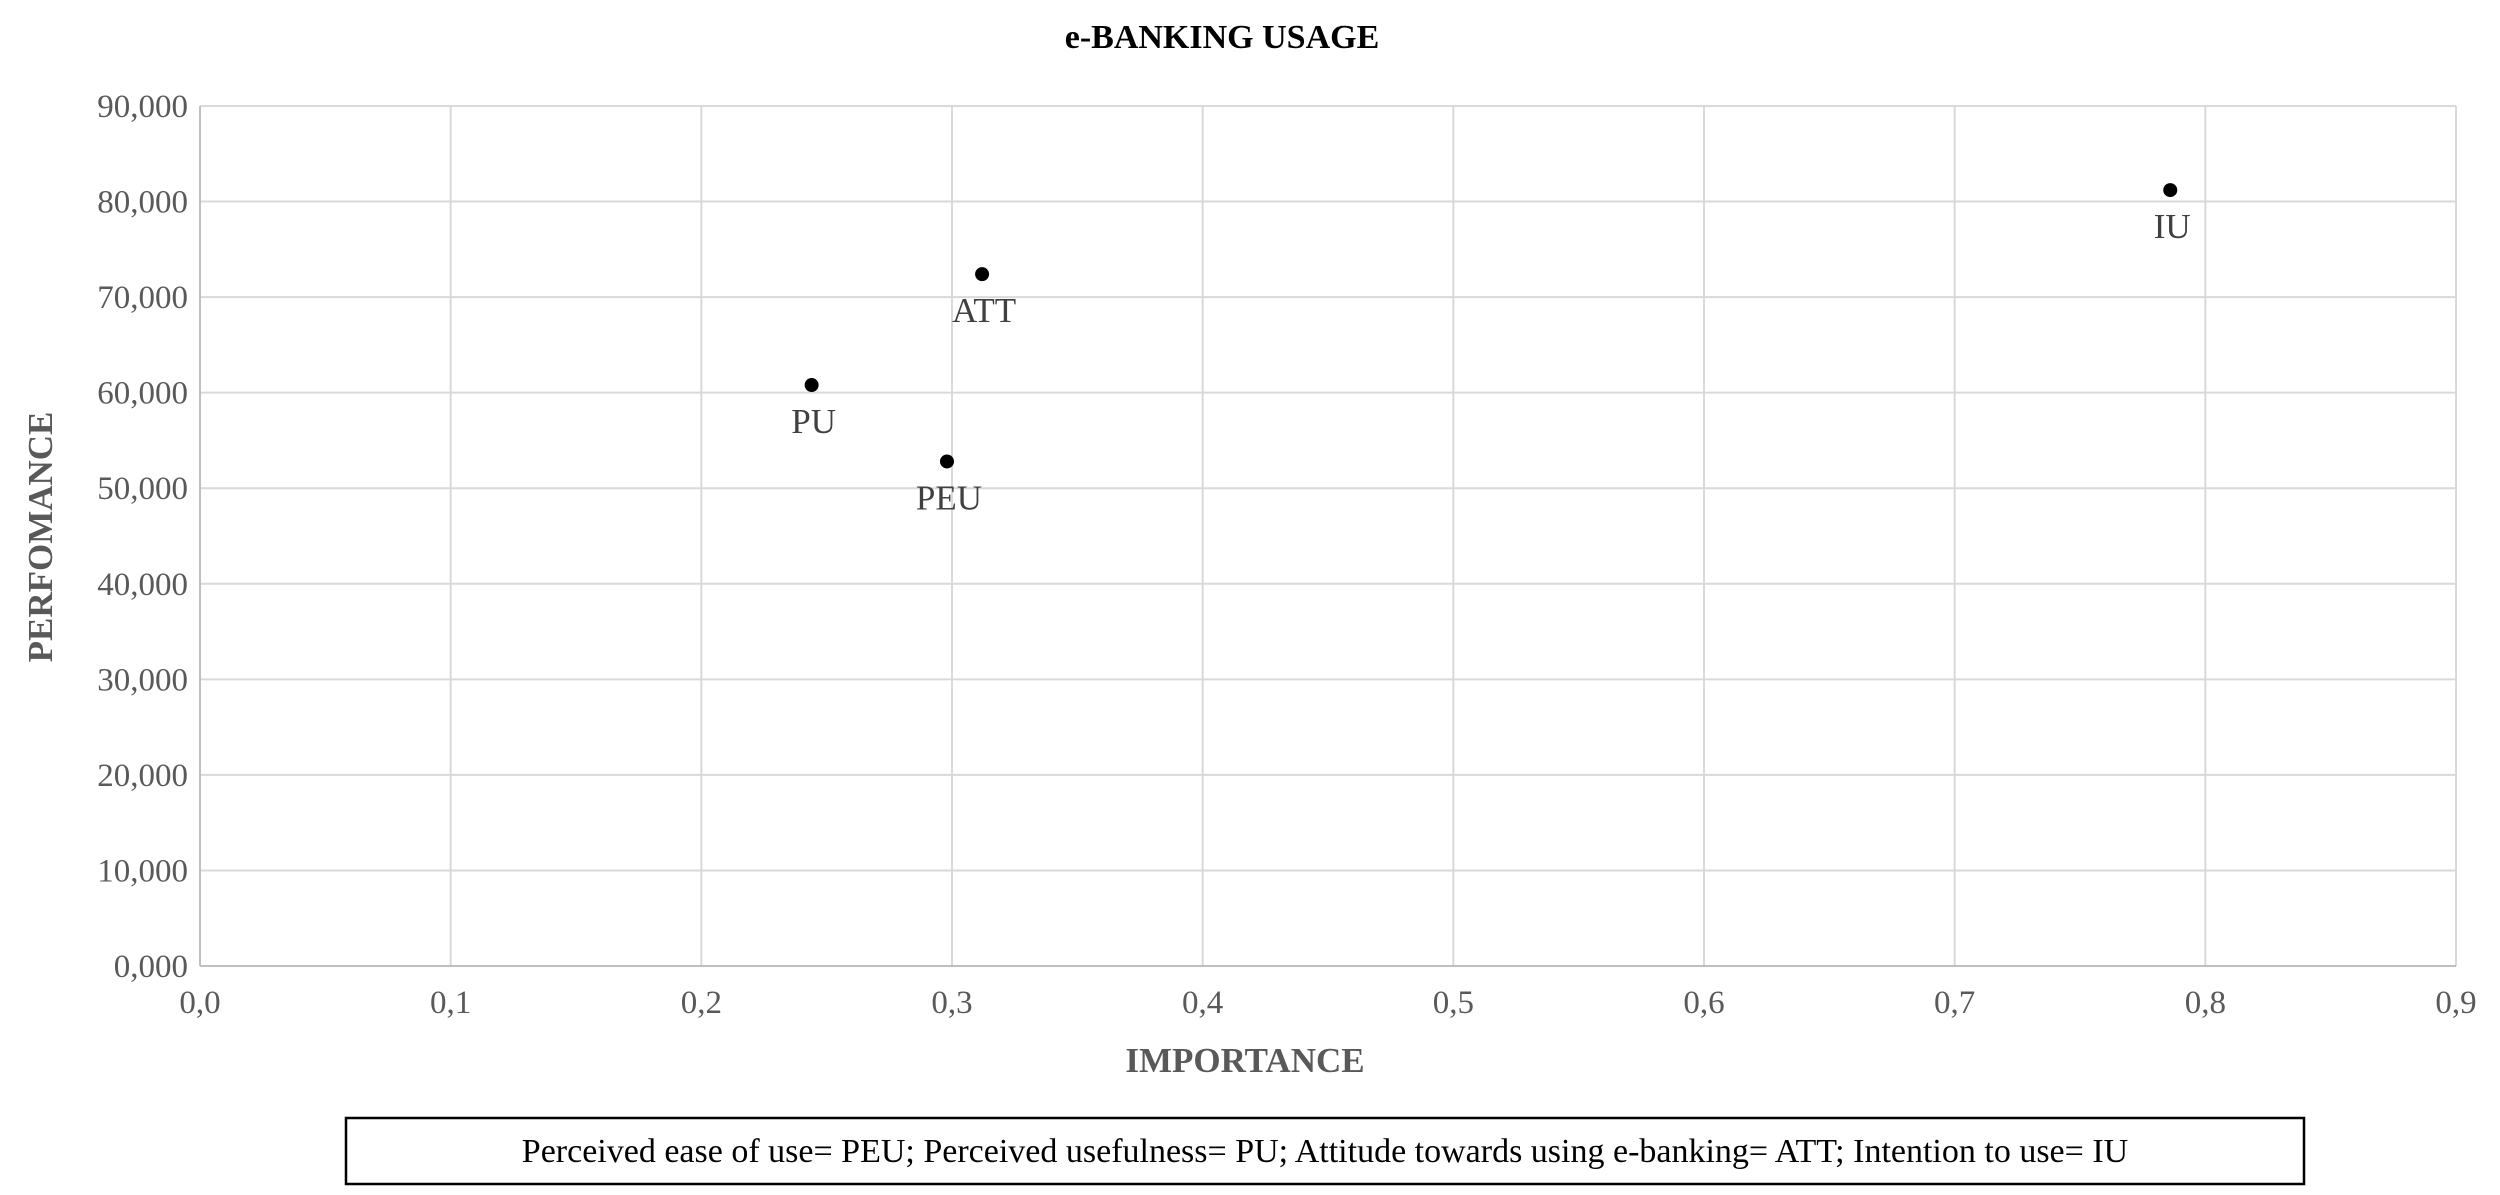  What do you see at coordinates (142, 394) in the screenshot?
I see `y-tick-label: 60,000` at bounding box center [142, 394].